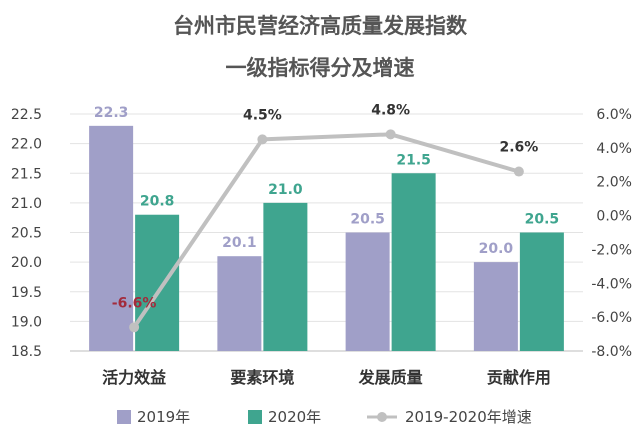  I want to click on legend: 2019年 2020年 2019-2020年增速, so click(324, 417).